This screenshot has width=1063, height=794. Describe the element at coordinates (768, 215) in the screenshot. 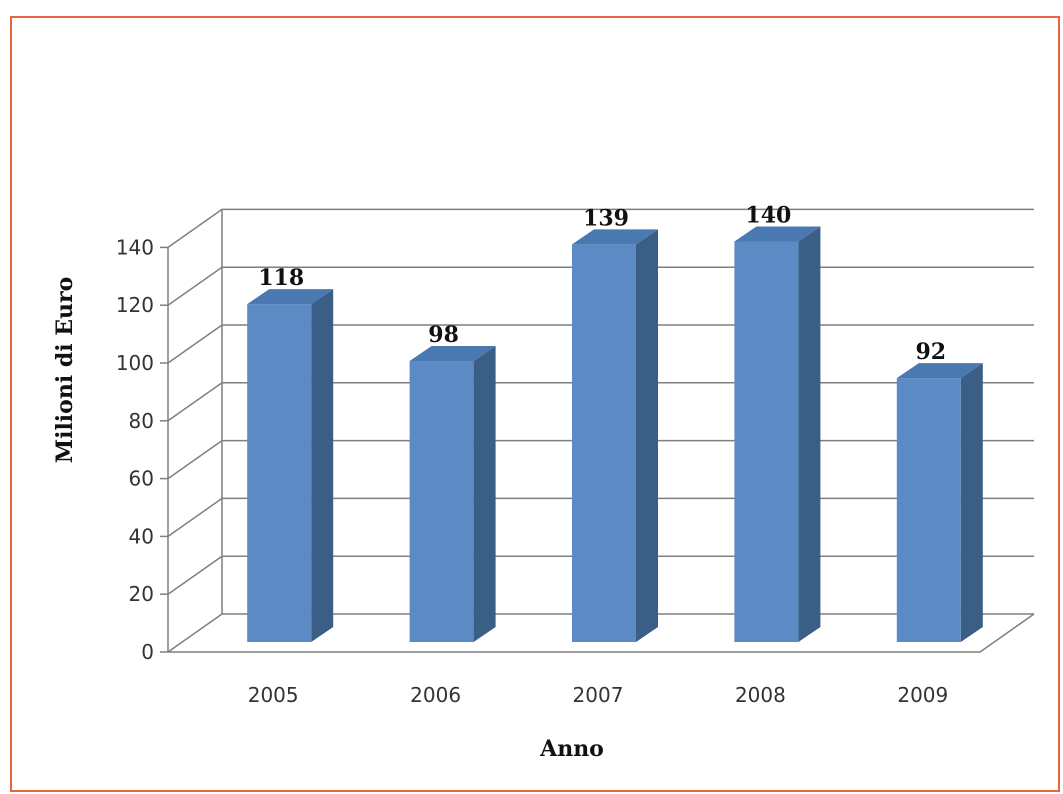

I see `data-label: 140` at that location.